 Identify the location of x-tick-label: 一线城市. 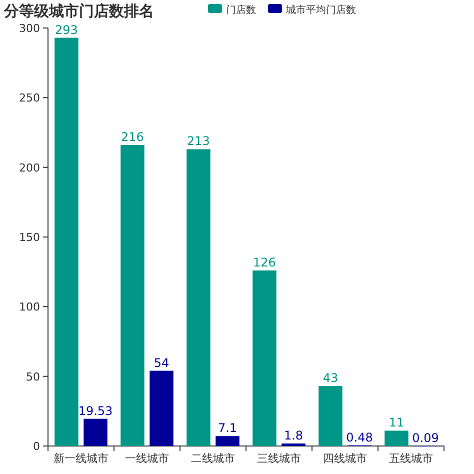
(147, 458).